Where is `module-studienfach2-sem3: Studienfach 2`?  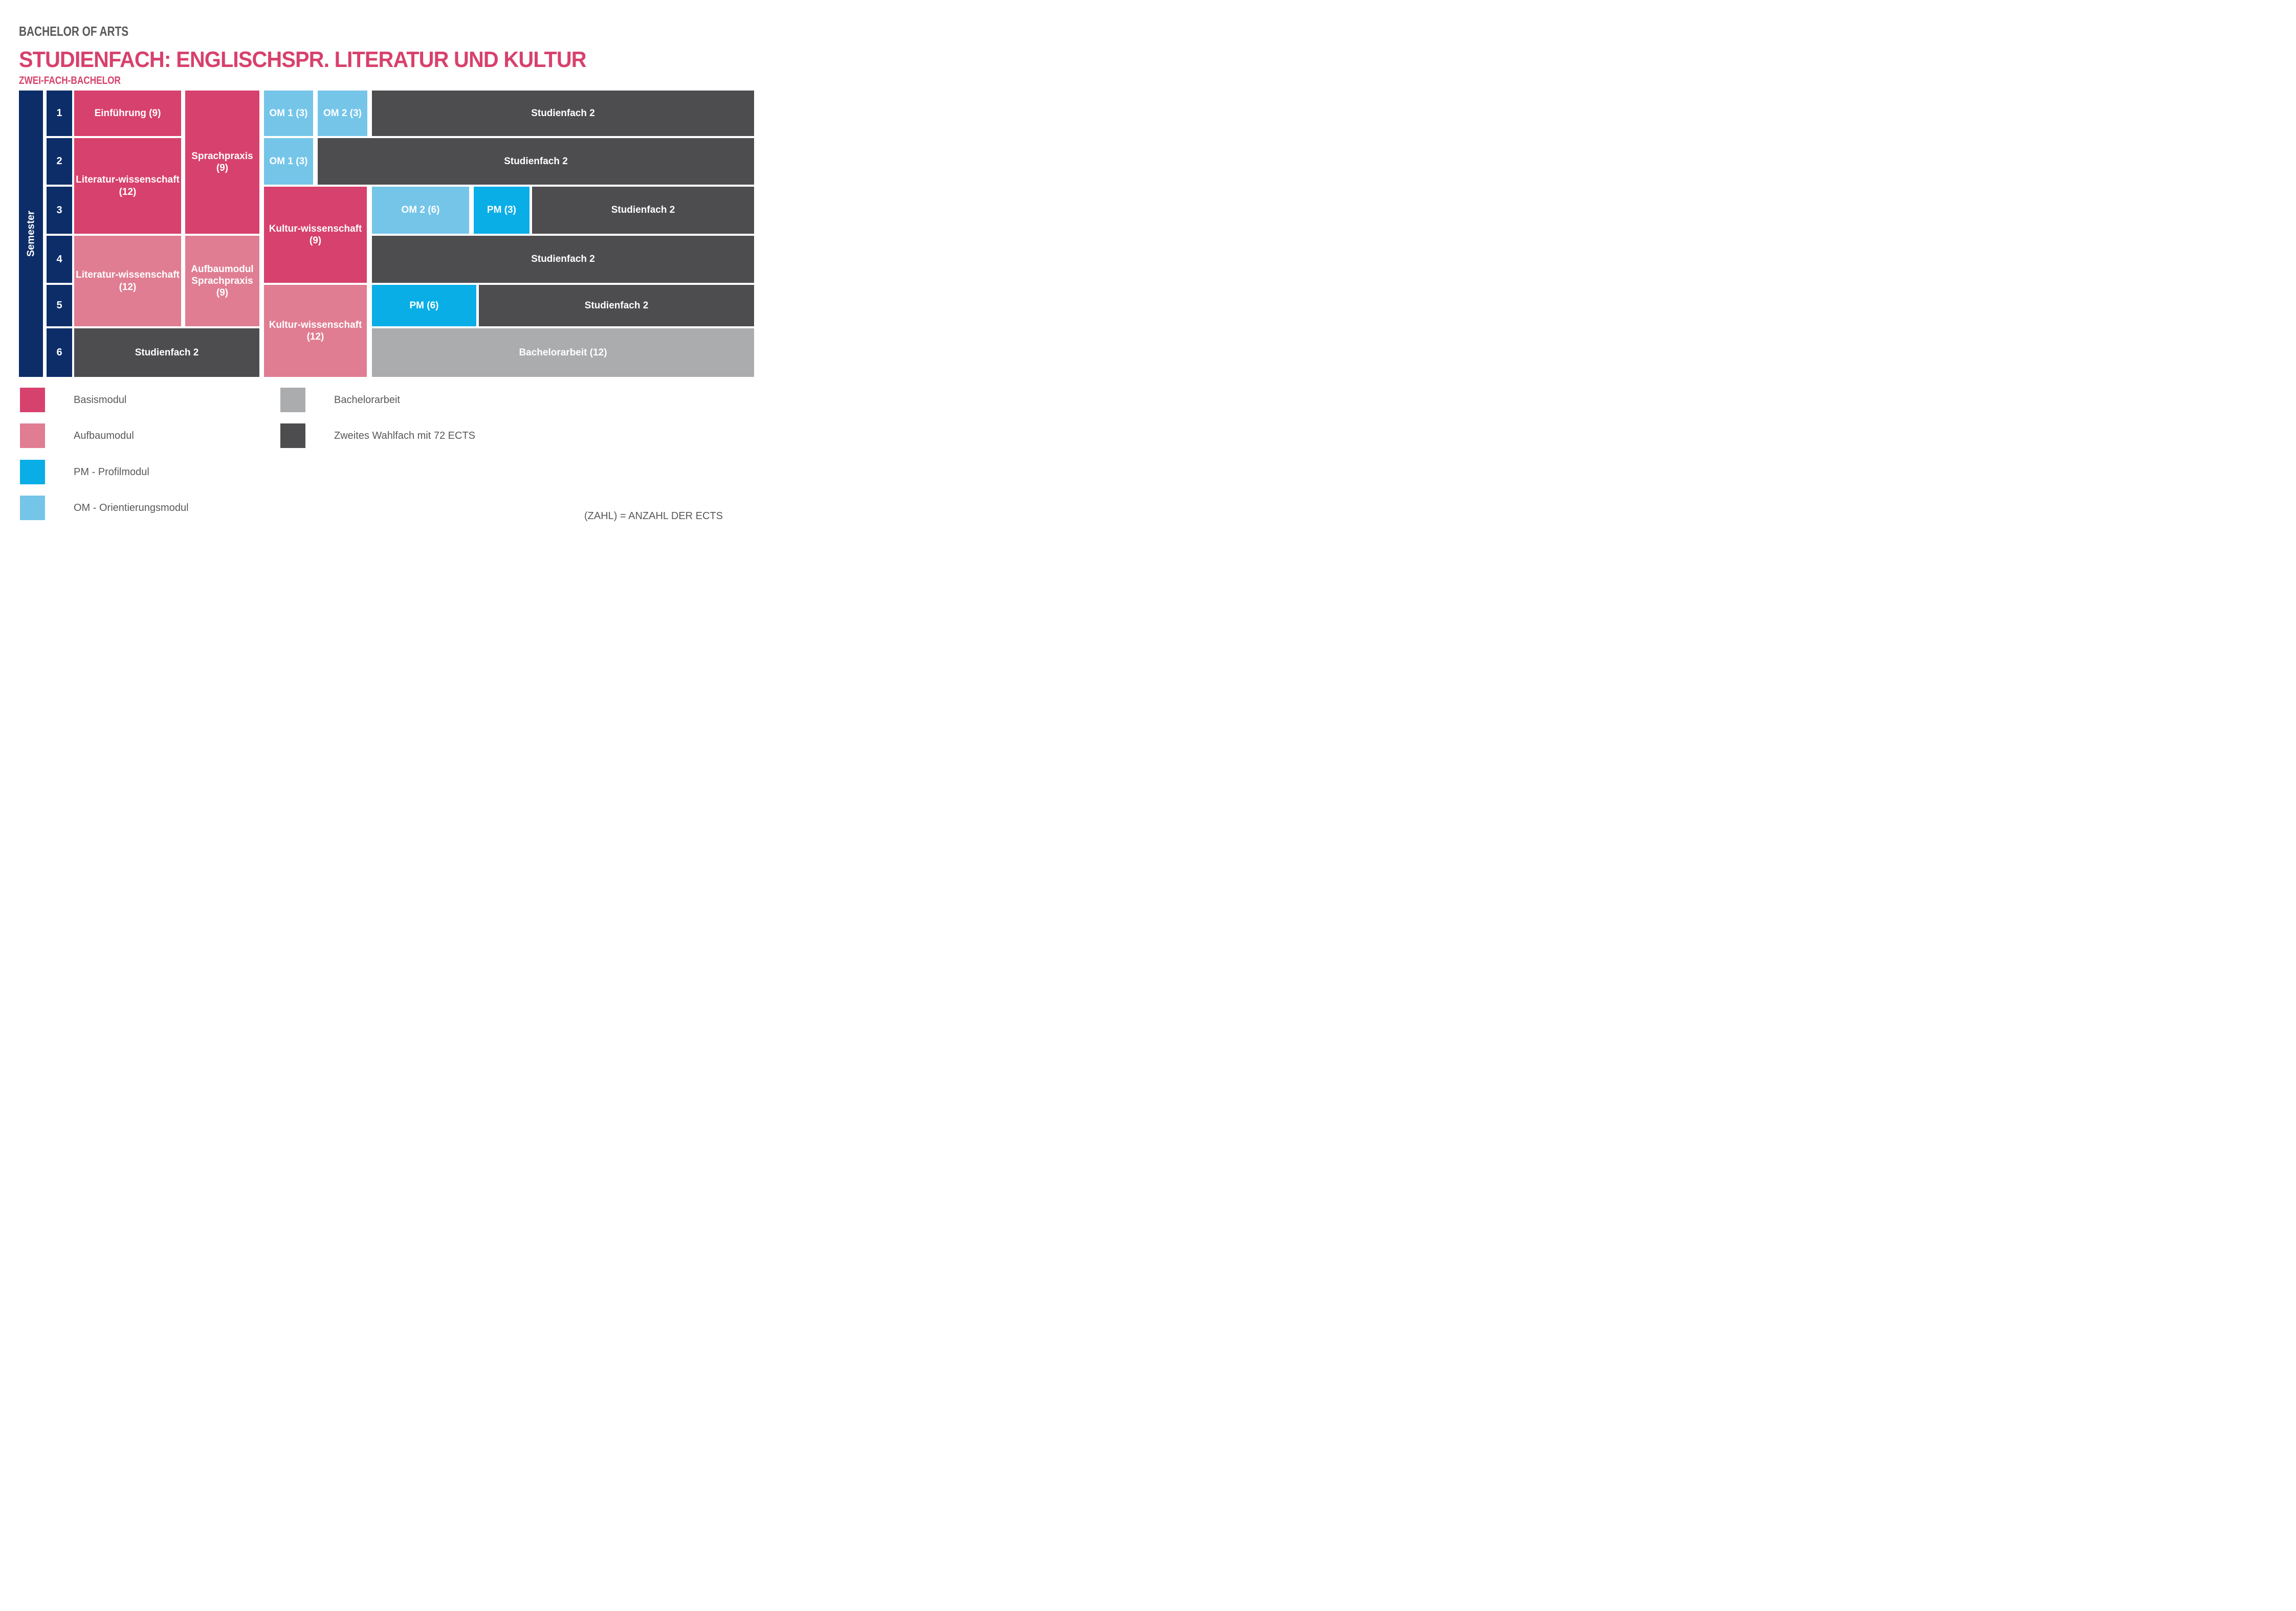 module-studienfach2-sem3: Studienfach 2 is located at coordinates (643, 210).